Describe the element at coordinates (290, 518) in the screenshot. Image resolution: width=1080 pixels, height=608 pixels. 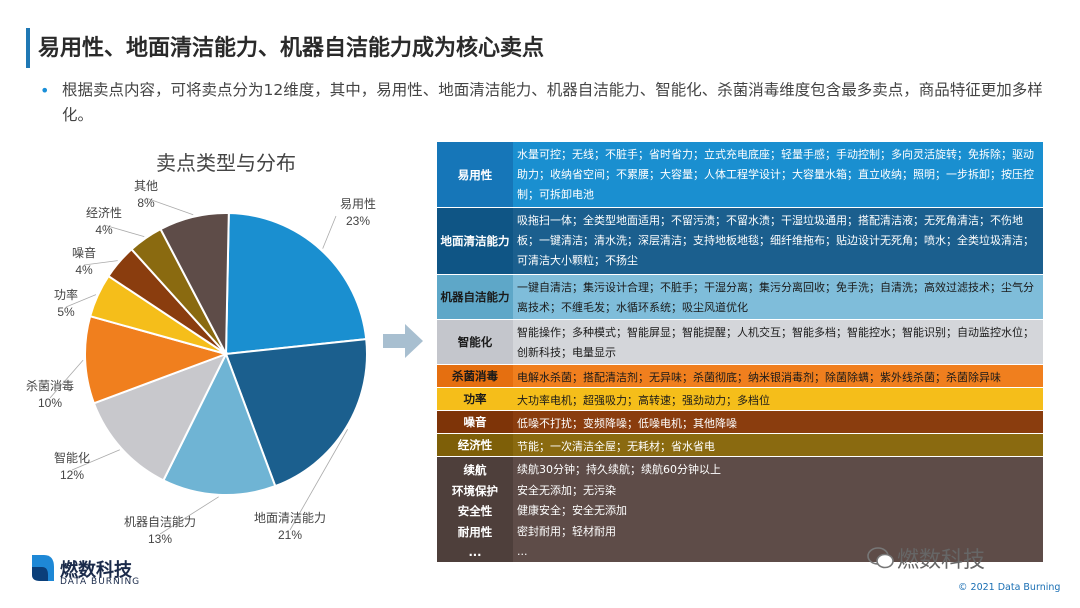
I see `slice-label-1: 地面清洁能力` at that location.